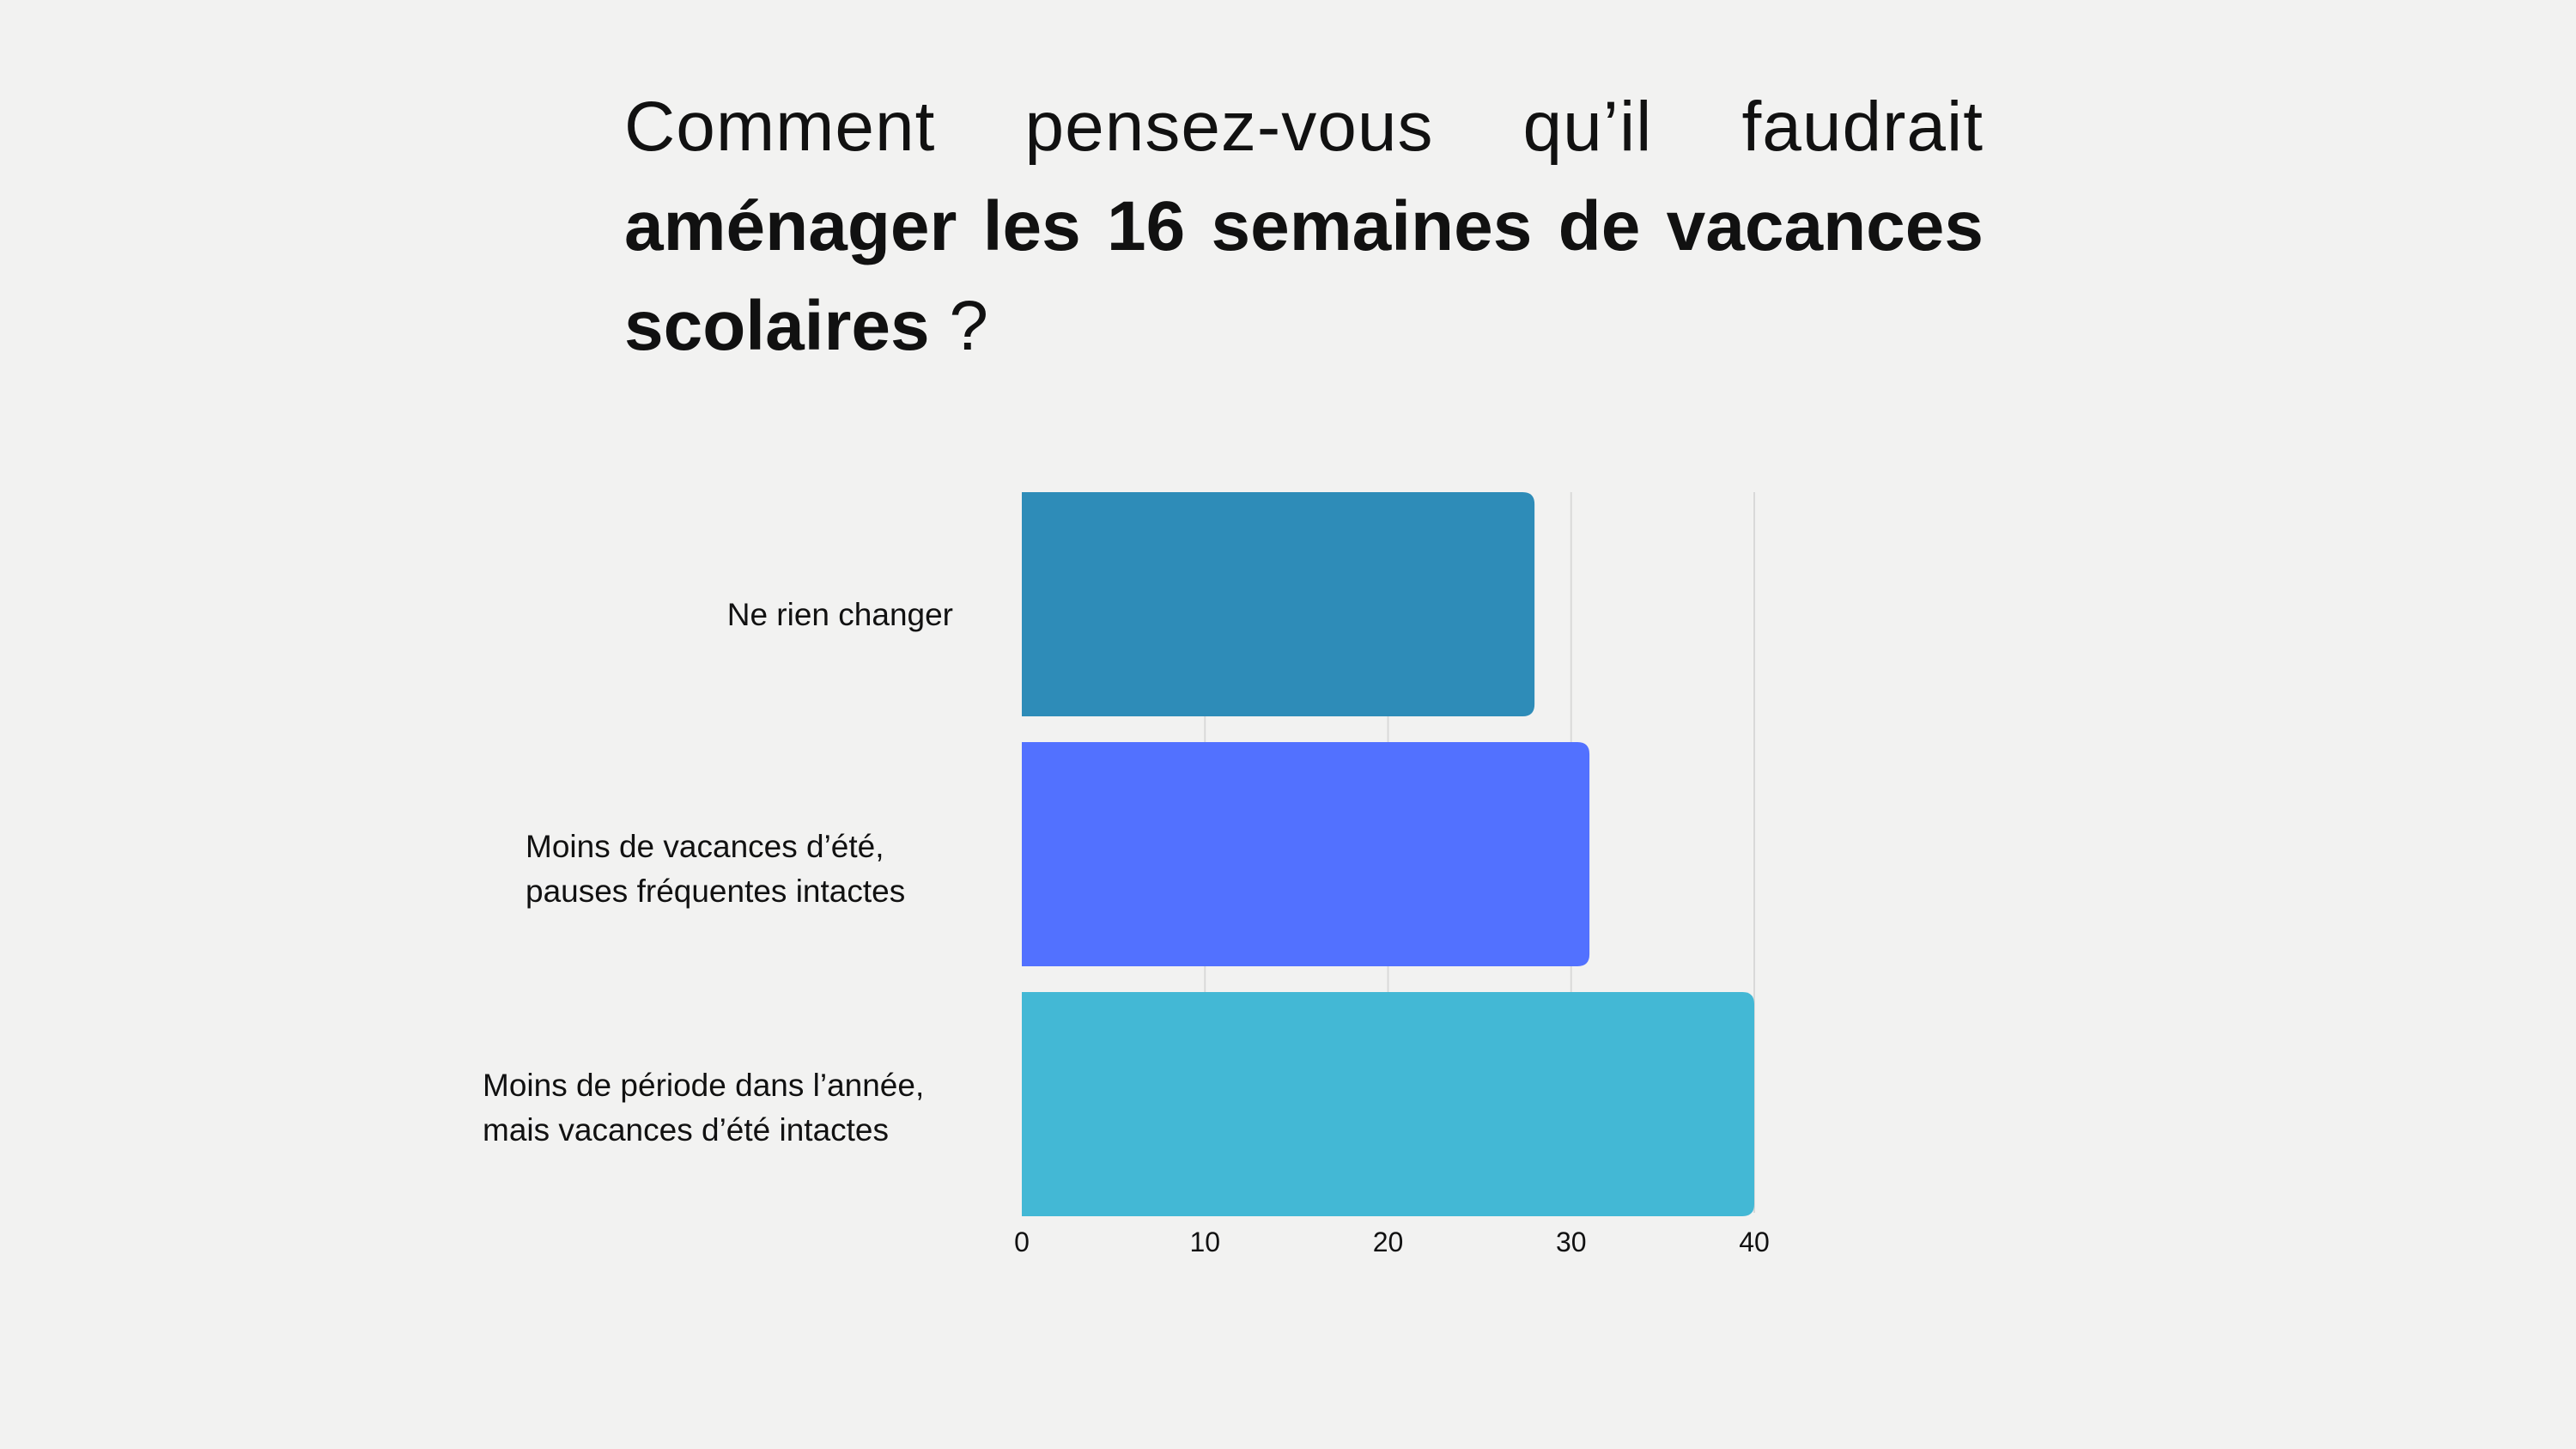 Image resolution: width=2576 pixels, height=1449 pixels. Describe the element at coordinates (777, 326) in the screenshot. I see `title-bold-end: scolaires` at that location.